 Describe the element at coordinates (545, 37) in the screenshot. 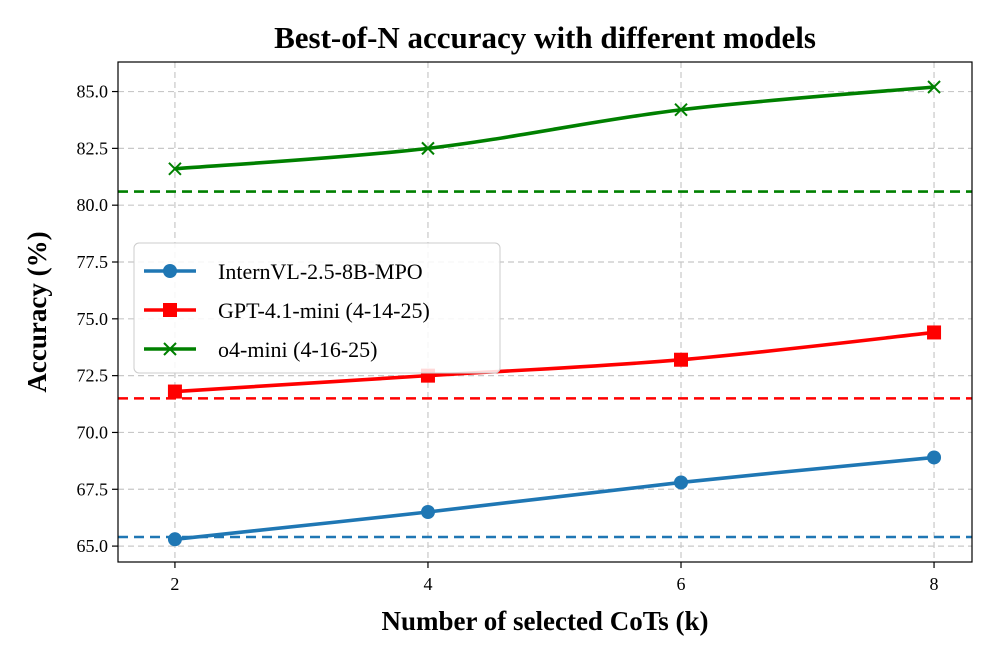

I see `chart-title: Best-of-N accuracy with different models` at that location.